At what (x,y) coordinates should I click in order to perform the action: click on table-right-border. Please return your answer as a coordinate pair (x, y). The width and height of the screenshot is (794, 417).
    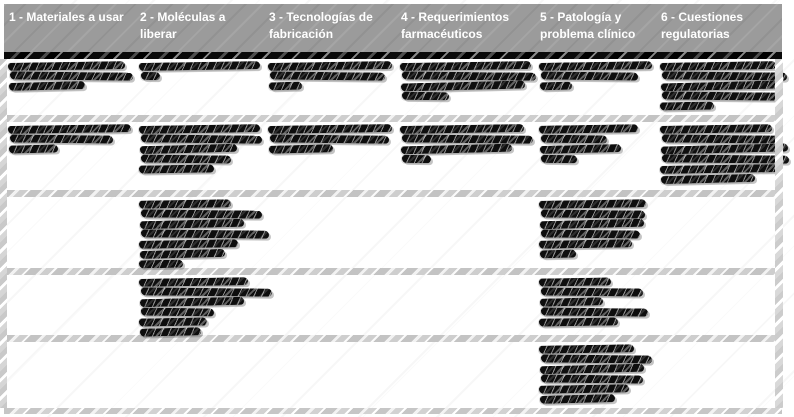
    Looking at the image, I should click on (779, 233).